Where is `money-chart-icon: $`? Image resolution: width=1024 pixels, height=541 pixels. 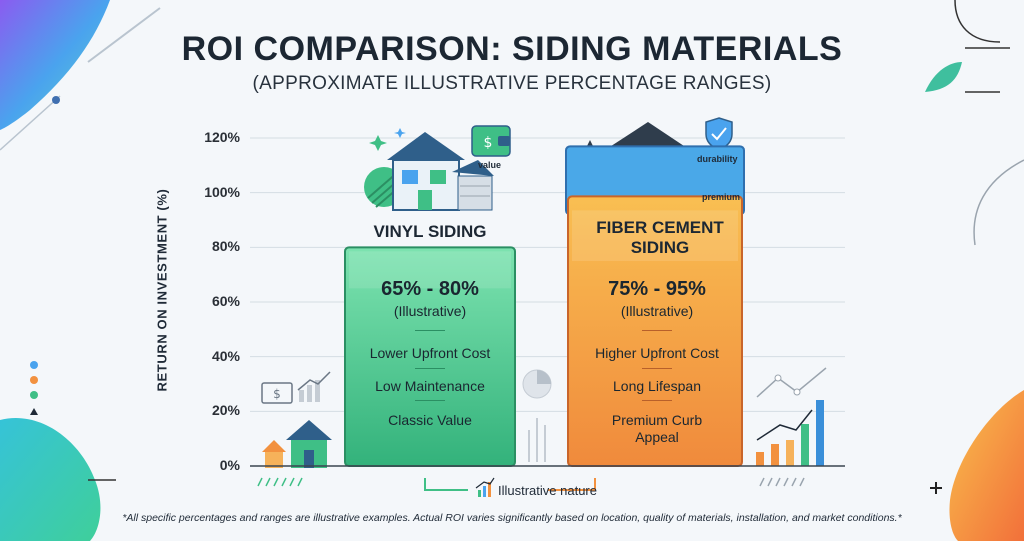 money-chart-icon: $ is located at coordinates (296, 387).